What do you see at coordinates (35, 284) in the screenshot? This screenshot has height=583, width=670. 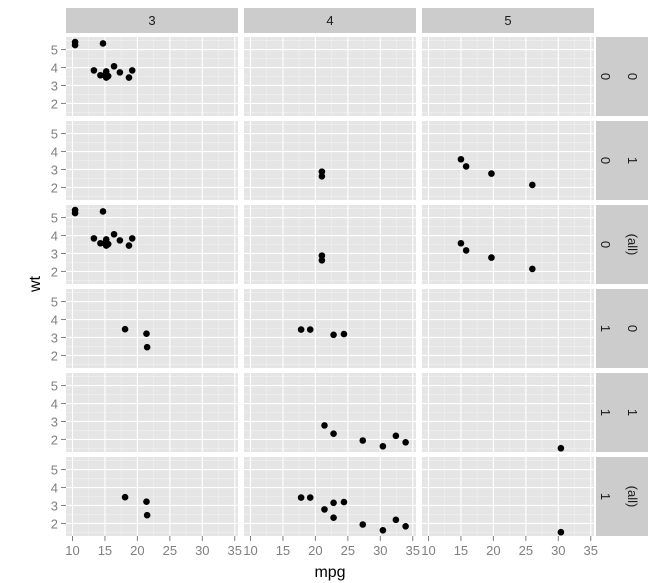 I see `y-axis-title: wt` at bounding box center [35, 284].